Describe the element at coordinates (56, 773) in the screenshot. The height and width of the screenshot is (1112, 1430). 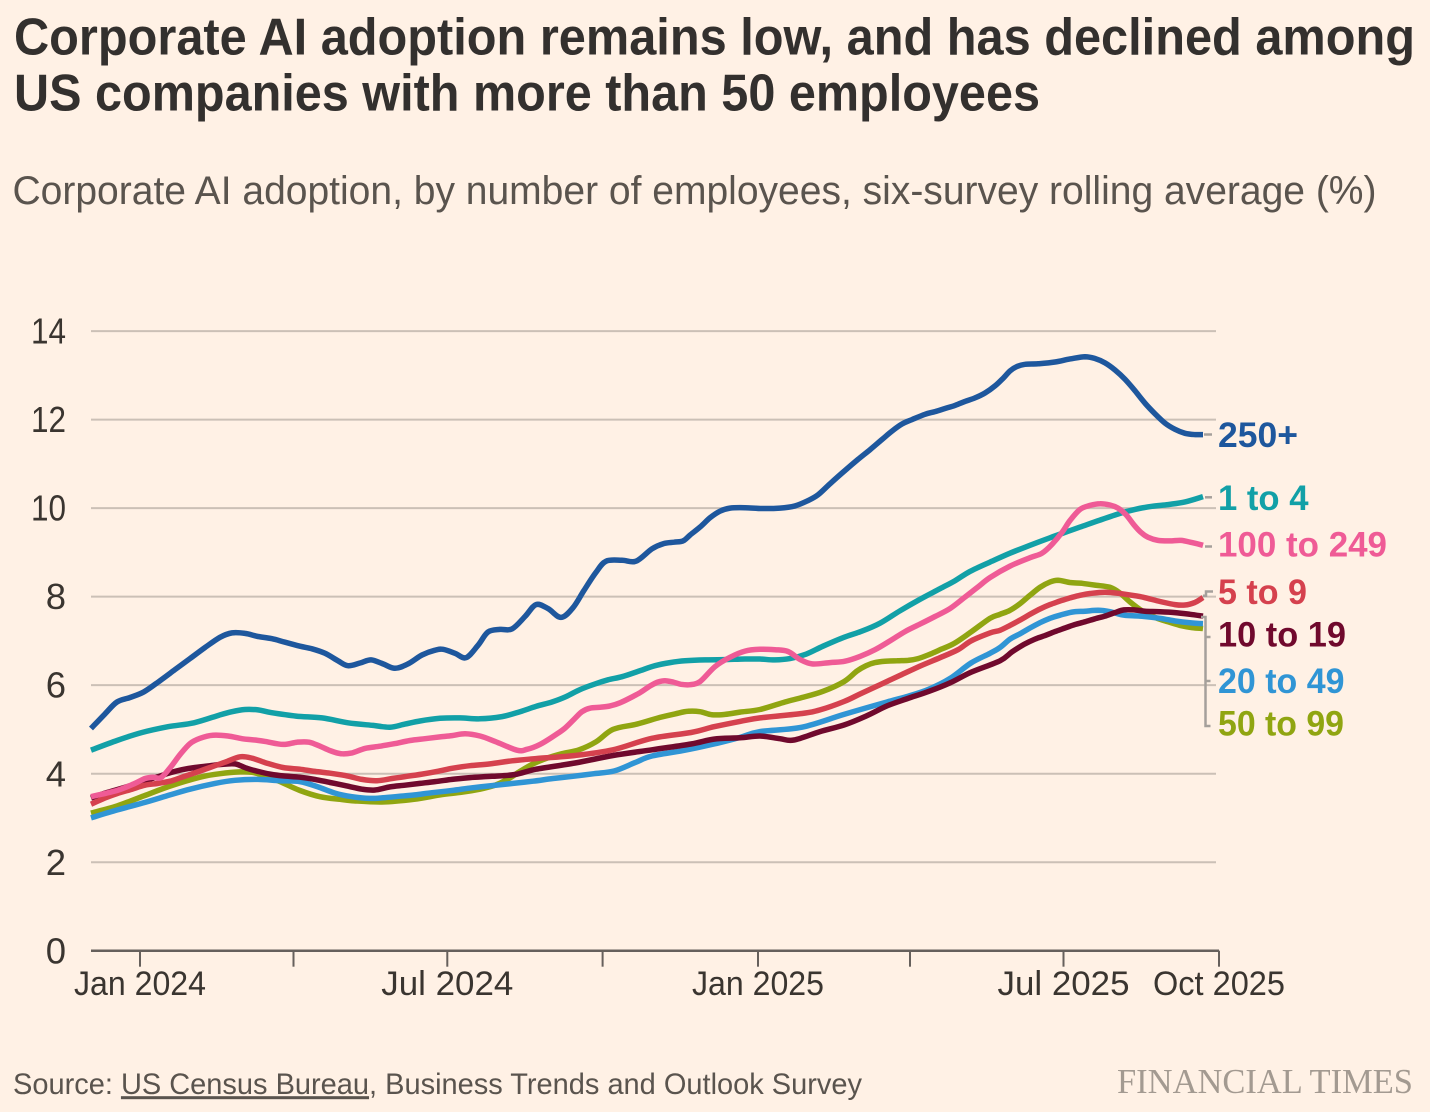
I see `svg-text: 4` at that location.